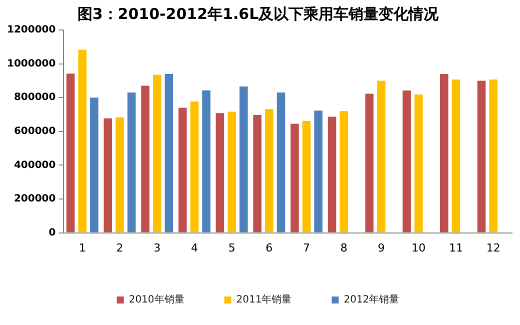 This screenshot has width=520, height=325. Describe the element at coordinates (232, 247) in the screenshot. I see `x-tick-label: 5` at that location.